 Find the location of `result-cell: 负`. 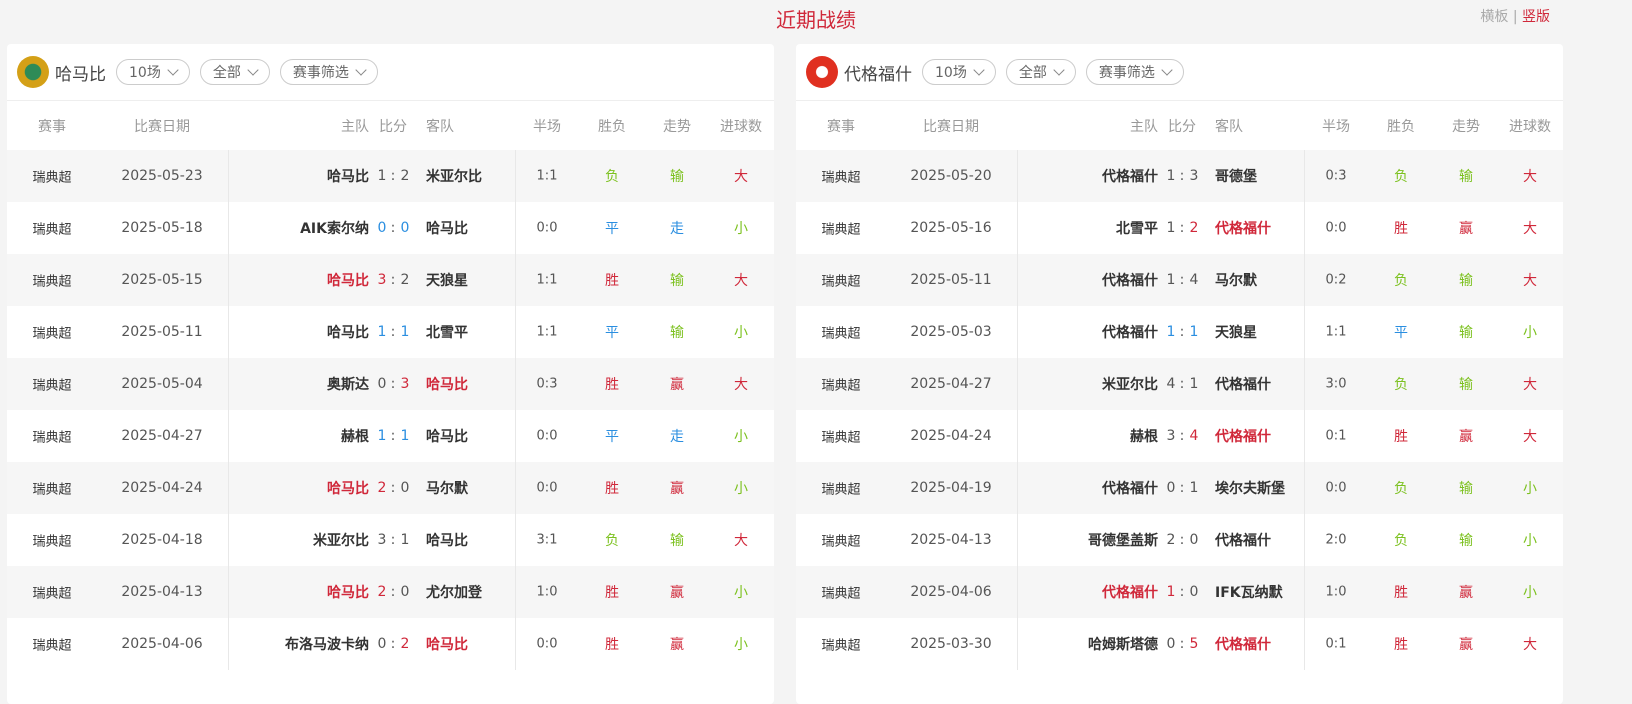

result-cell: 负 is located at coordinates (1401, 541).